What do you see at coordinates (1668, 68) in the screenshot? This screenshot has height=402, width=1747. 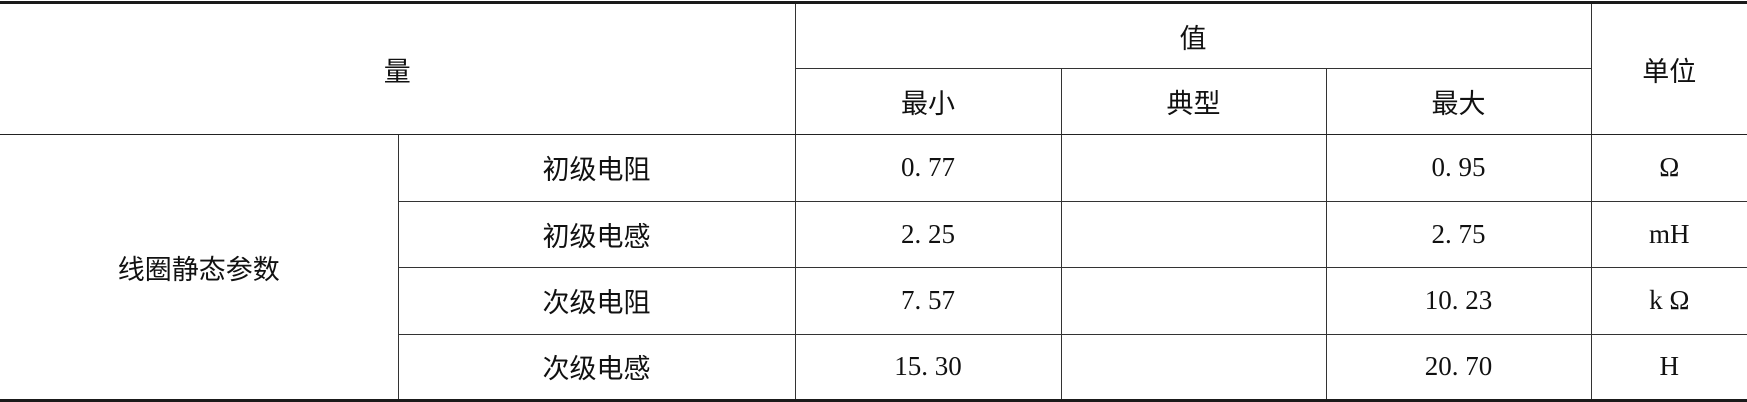 I see `header-unit: 单位` at bounding box center [1668, 68].